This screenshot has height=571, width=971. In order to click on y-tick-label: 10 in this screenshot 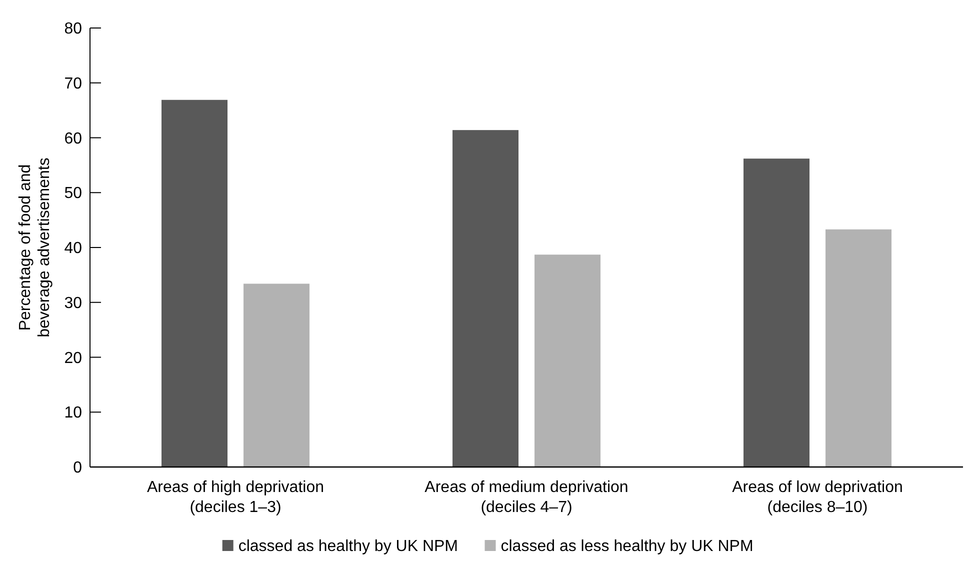, I will do `click(73, 413)`.